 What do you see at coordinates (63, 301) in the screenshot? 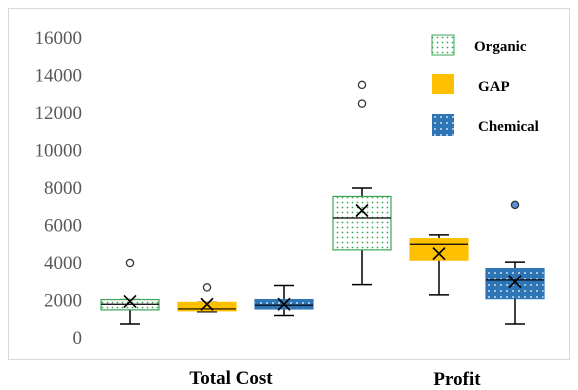
I see `y-tick-label: 2000` at bounding box center [63, 301].